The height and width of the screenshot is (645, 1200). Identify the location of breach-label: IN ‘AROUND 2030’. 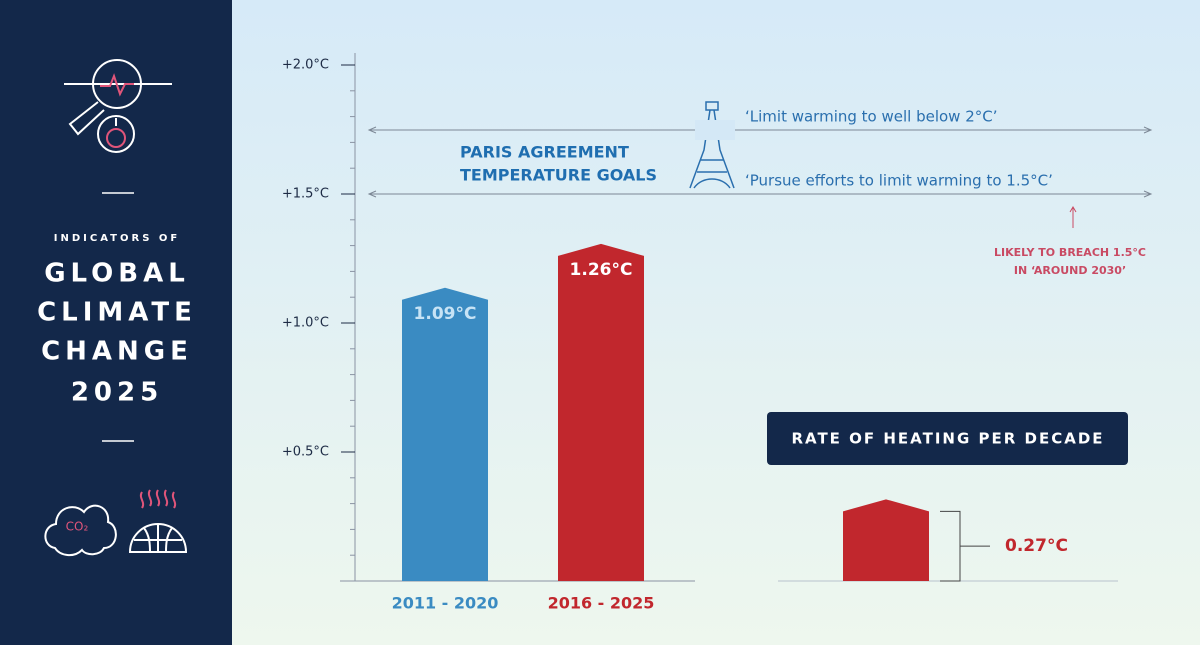
(1070, 270).